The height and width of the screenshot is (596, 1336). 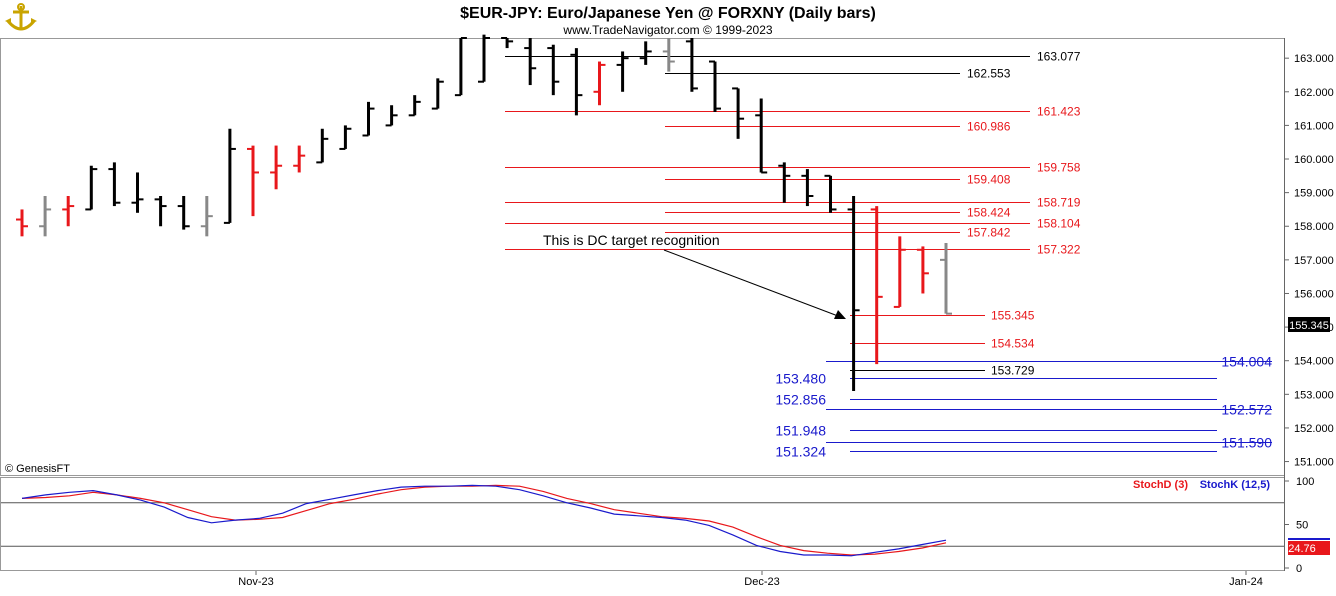 What do you see at coordinates (1314, 429) in the screenshot?
I see `price-tick-label: 152.000` at bounding box center [1314, 429].